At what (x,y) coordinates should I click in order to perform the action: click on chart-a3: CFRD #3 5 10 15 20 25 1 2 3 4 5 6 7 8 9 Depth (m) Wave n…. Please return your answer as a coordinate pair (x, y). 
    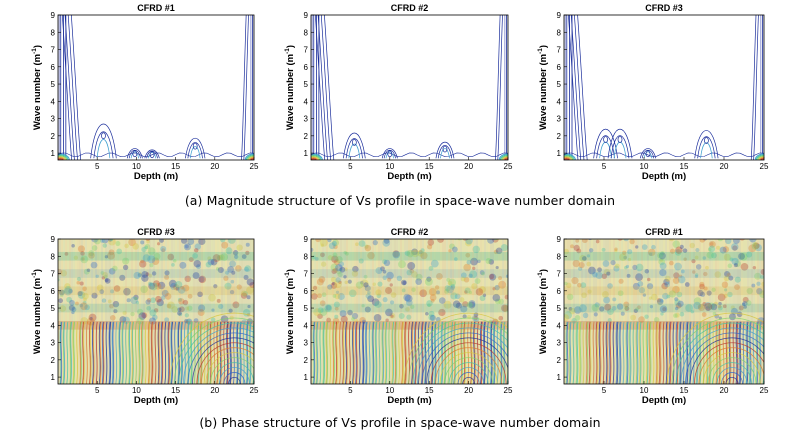
    Looking at the image, I should click on (653, 92).